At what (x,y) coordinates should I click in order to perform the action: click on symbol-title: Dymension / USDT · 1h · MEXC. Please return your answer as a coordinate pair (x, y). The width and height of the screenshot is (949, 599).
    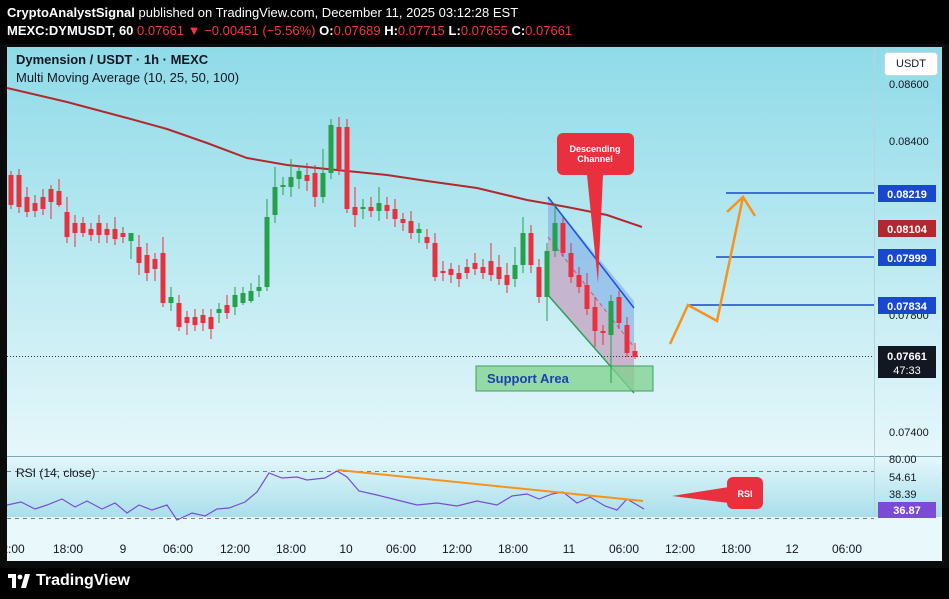
    Looking at the image, I should click on (112, 59).